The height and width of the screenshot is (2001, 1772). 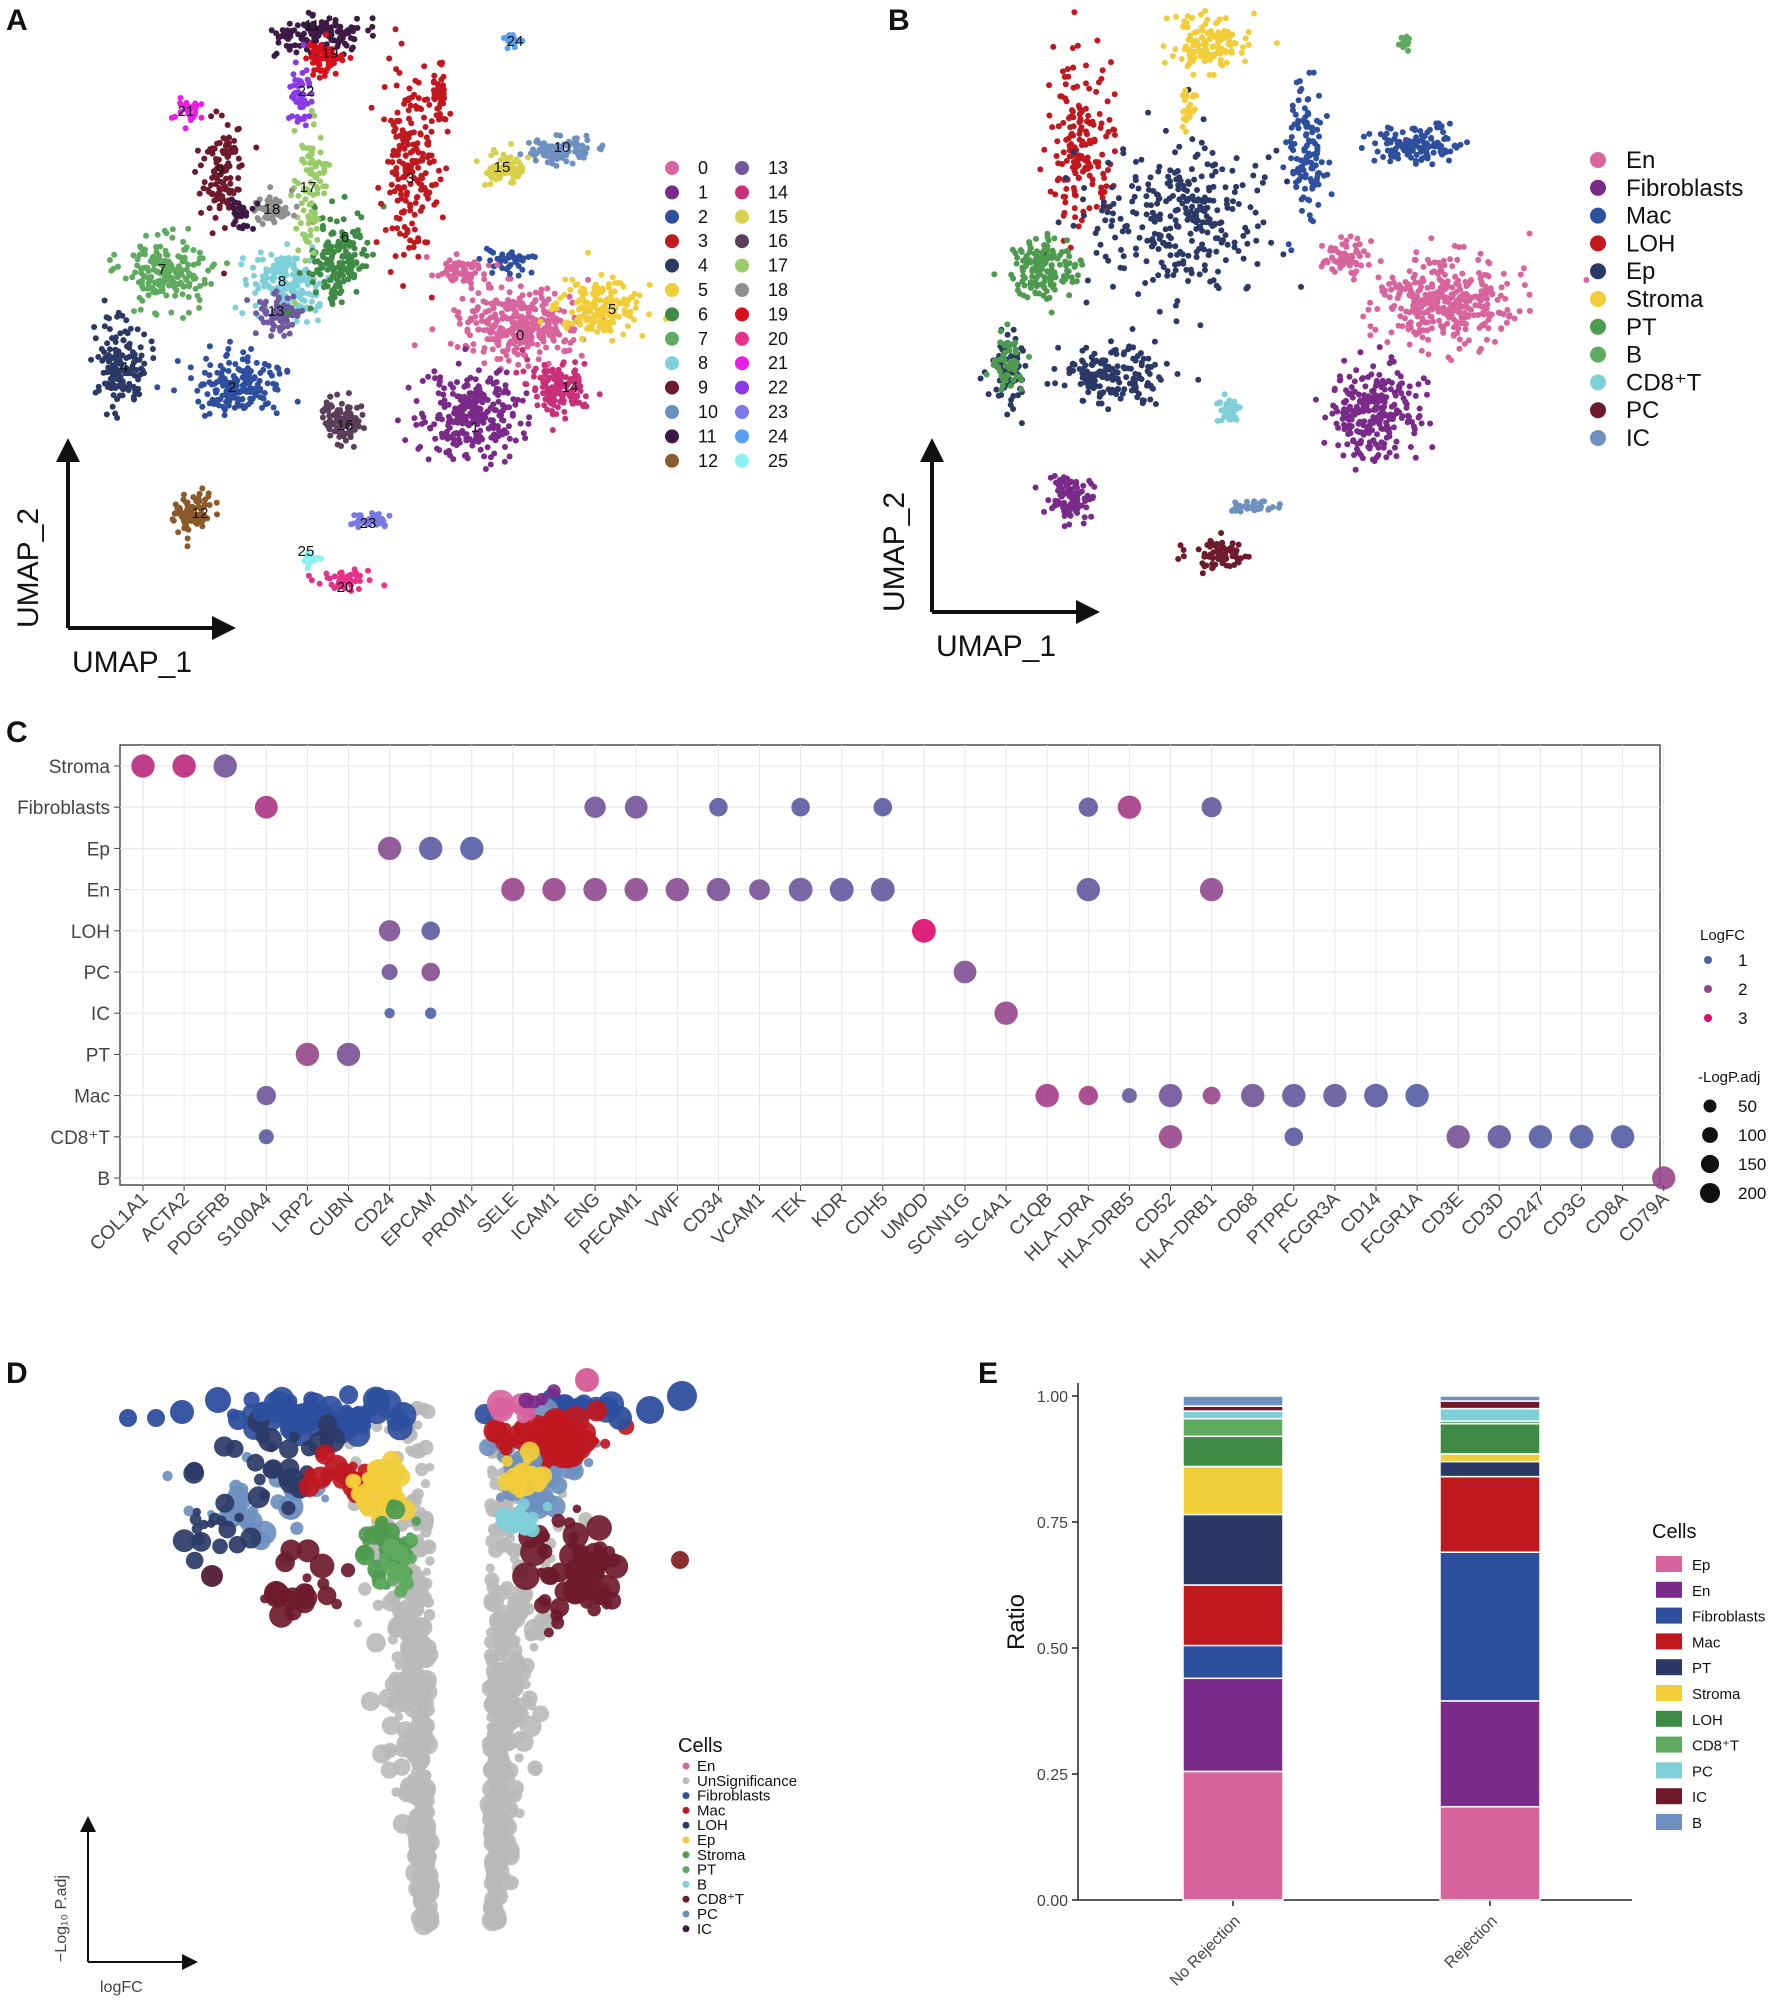 I want to click on legend-a-swatch, so click(x=672, y=192).